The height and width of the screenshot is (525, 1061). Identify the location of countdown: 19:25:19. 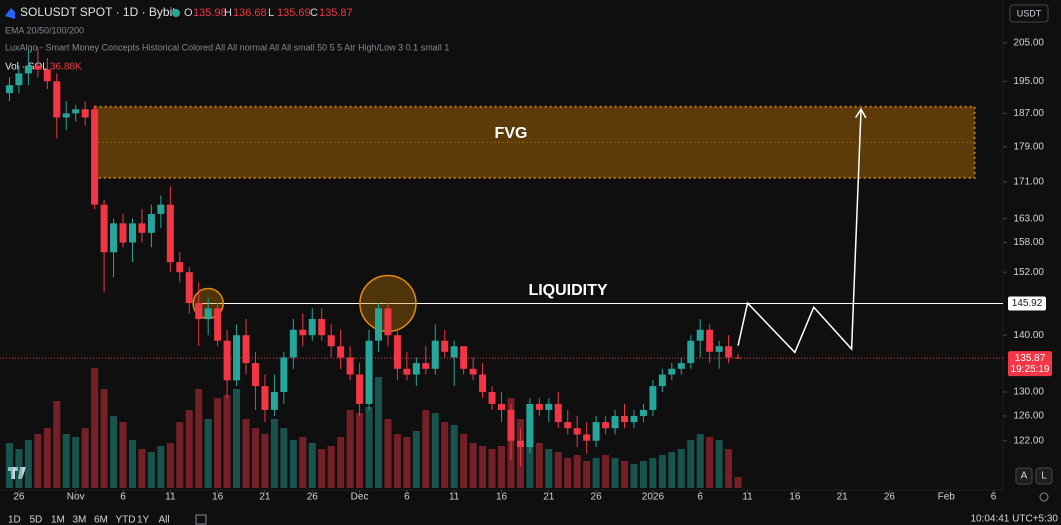
(1030, 369).